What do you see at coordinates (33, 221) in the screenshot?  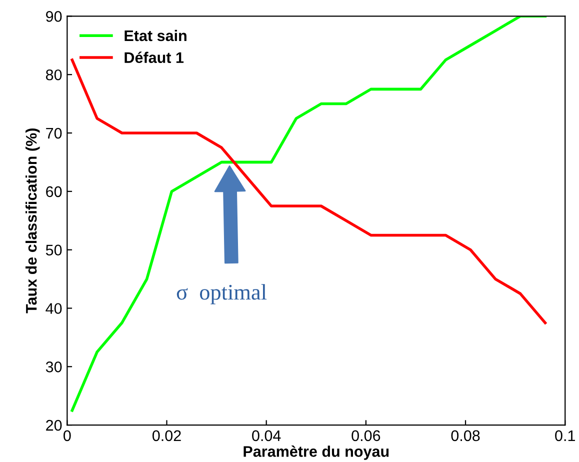 I see `y-axis-title: Taux de classification (%)` at bounding box center [33, 221].